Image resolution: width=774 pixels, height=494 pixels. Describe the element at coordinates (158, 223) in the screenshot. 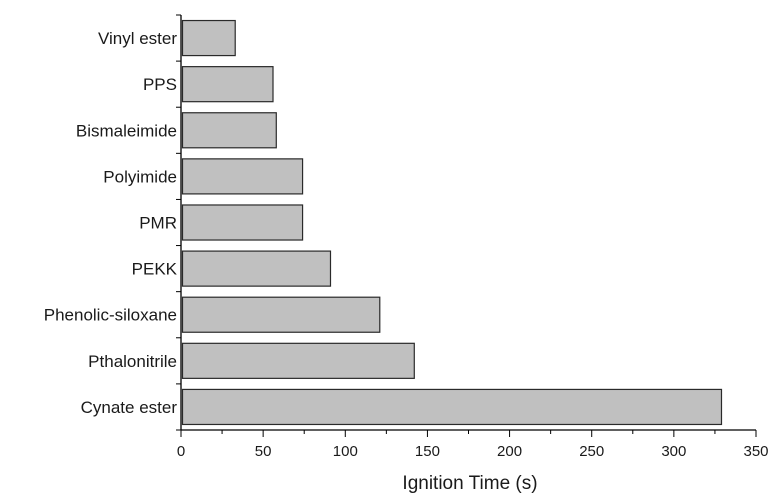

I see `category-label-4: PMR` at that location.